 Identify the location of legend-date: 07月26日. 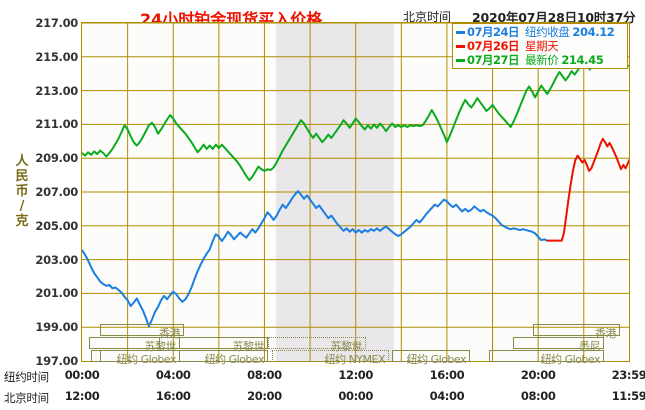
(493, 46).